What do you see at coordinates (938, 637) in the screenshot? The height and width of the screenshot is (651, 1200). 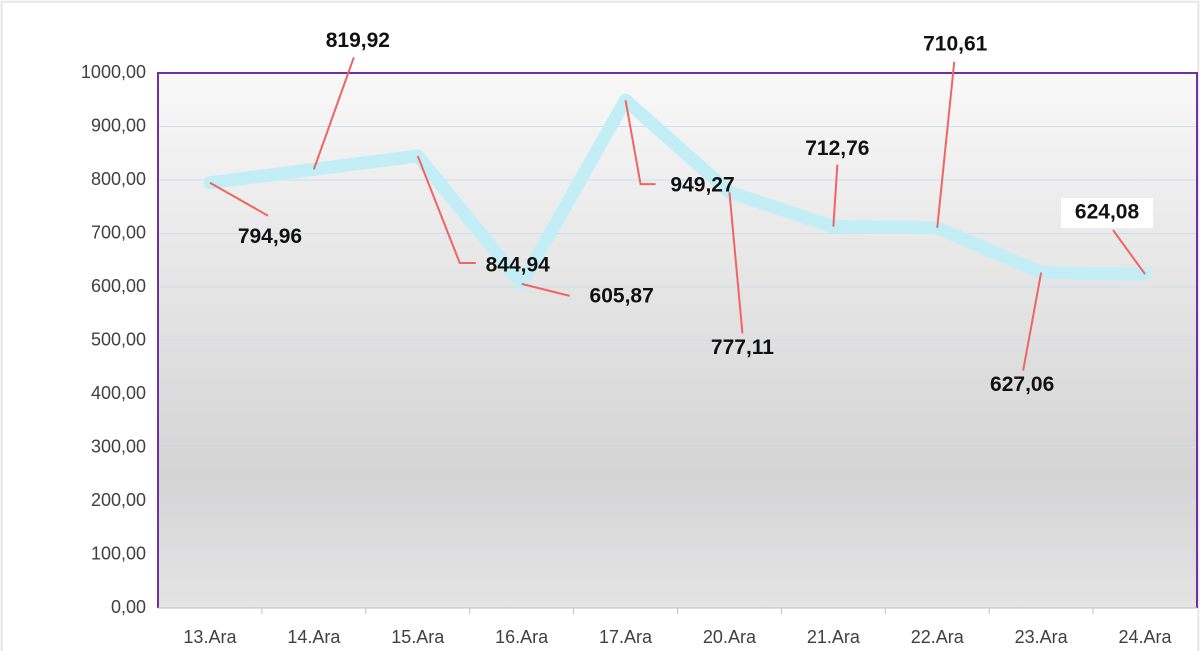 I see `x-tick-label: 22.Ara` at bounding box center [938, 637].